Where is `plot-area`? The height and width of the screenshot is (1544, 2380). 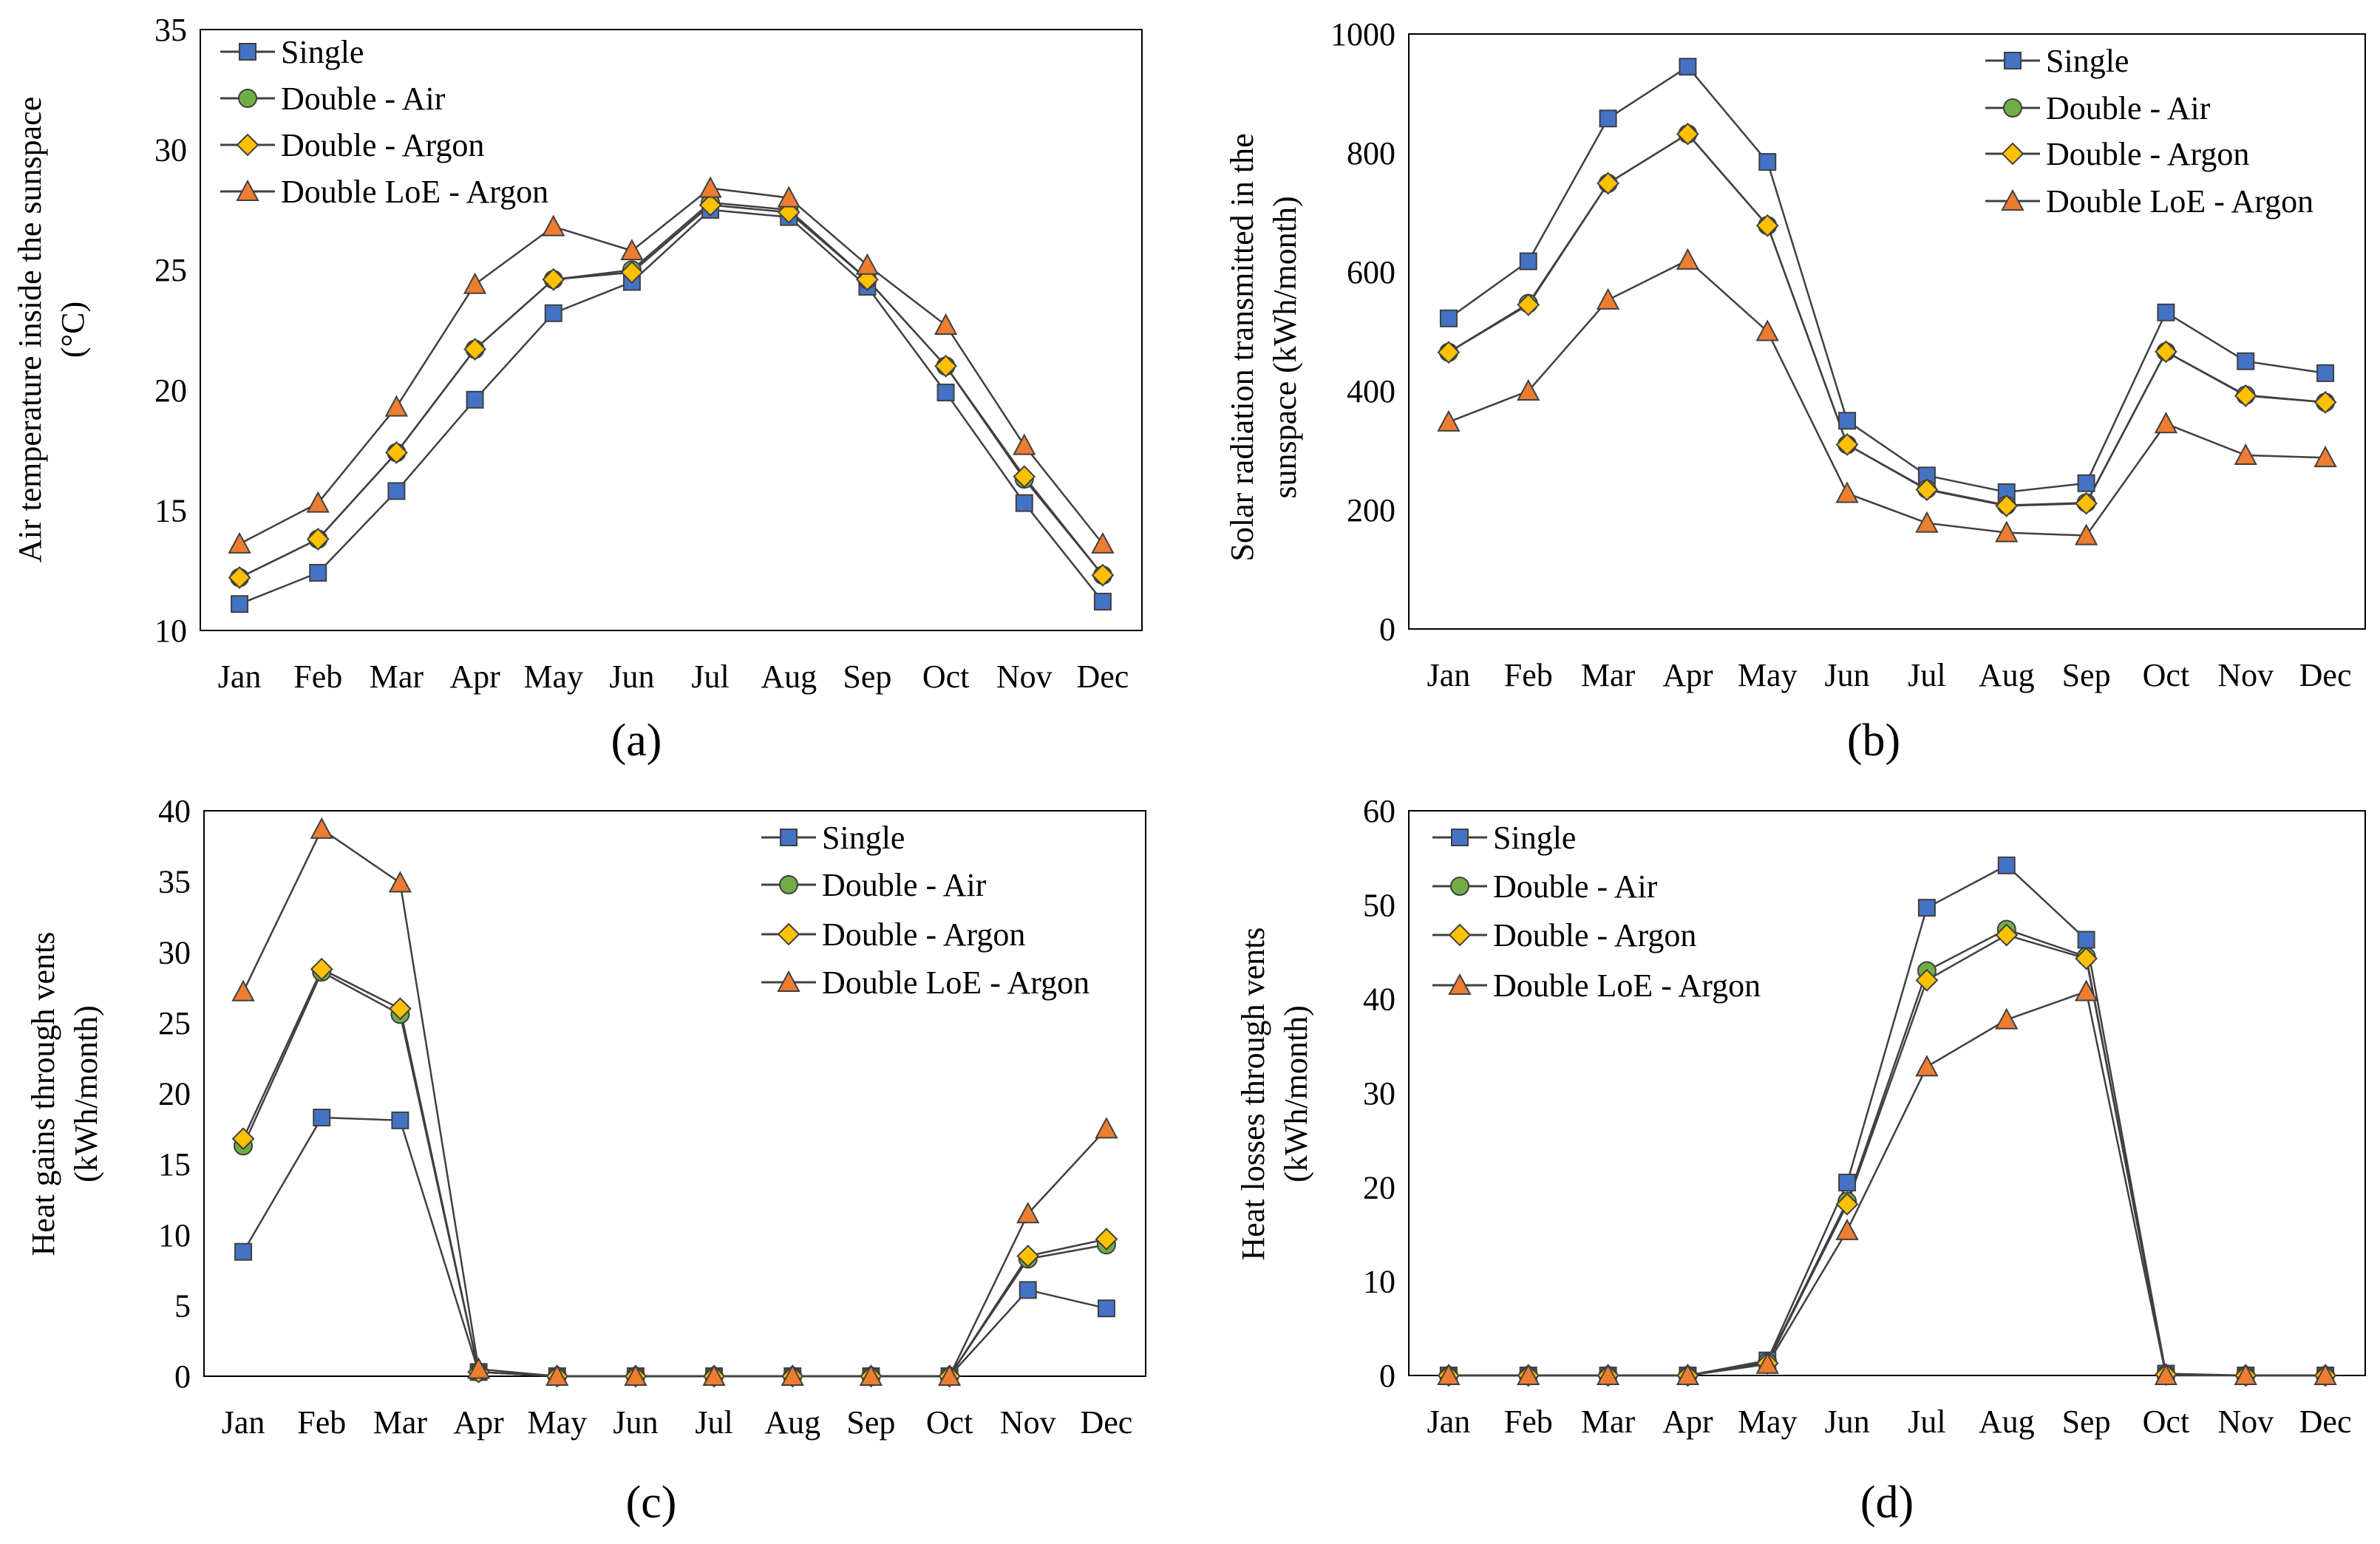 plot-area is located at coordinates (674, 1093).